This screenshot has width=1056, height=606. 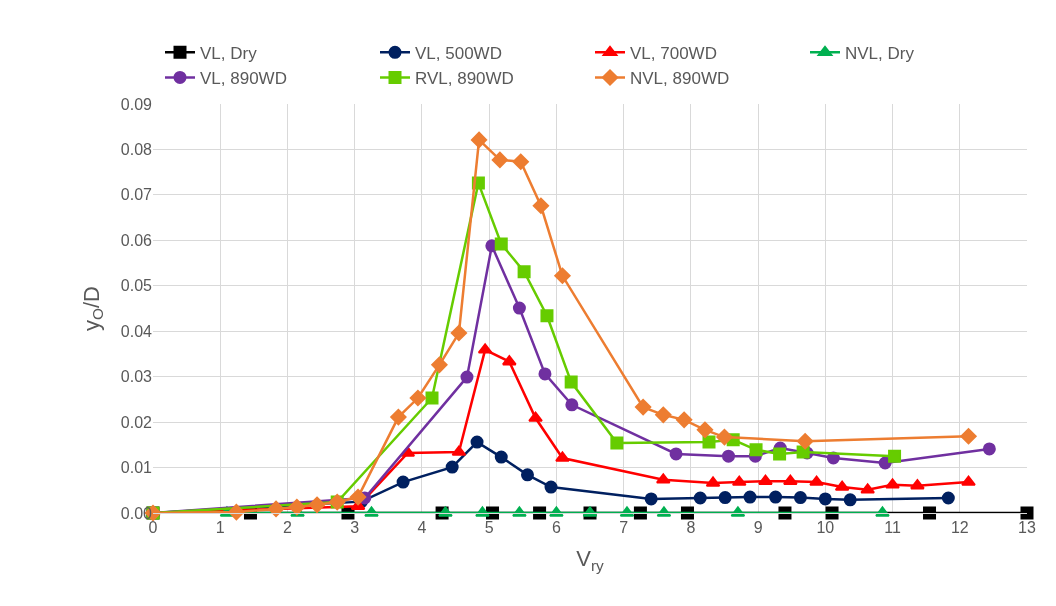 What do you see at coordinates (136, 240) in the screenshot?
I see `y-tick-label: 0.06` at bounding box center [136, 240].